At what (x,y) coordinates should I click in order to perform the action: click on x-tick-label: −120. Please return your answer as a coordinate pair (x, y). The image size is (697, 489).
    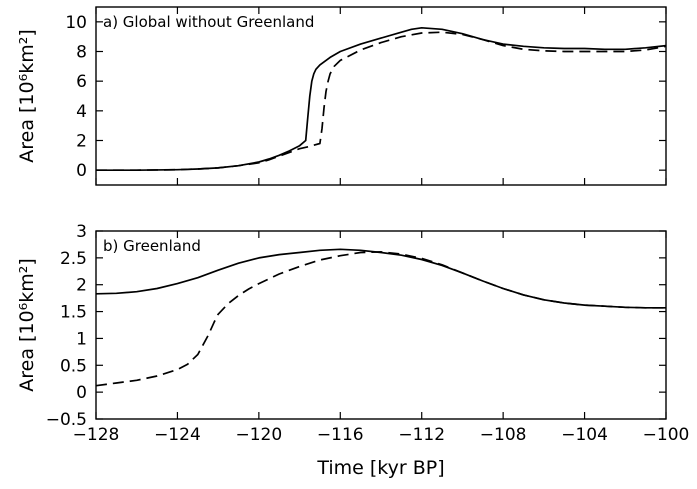
    Looking at the image, I should click on (259, 435).